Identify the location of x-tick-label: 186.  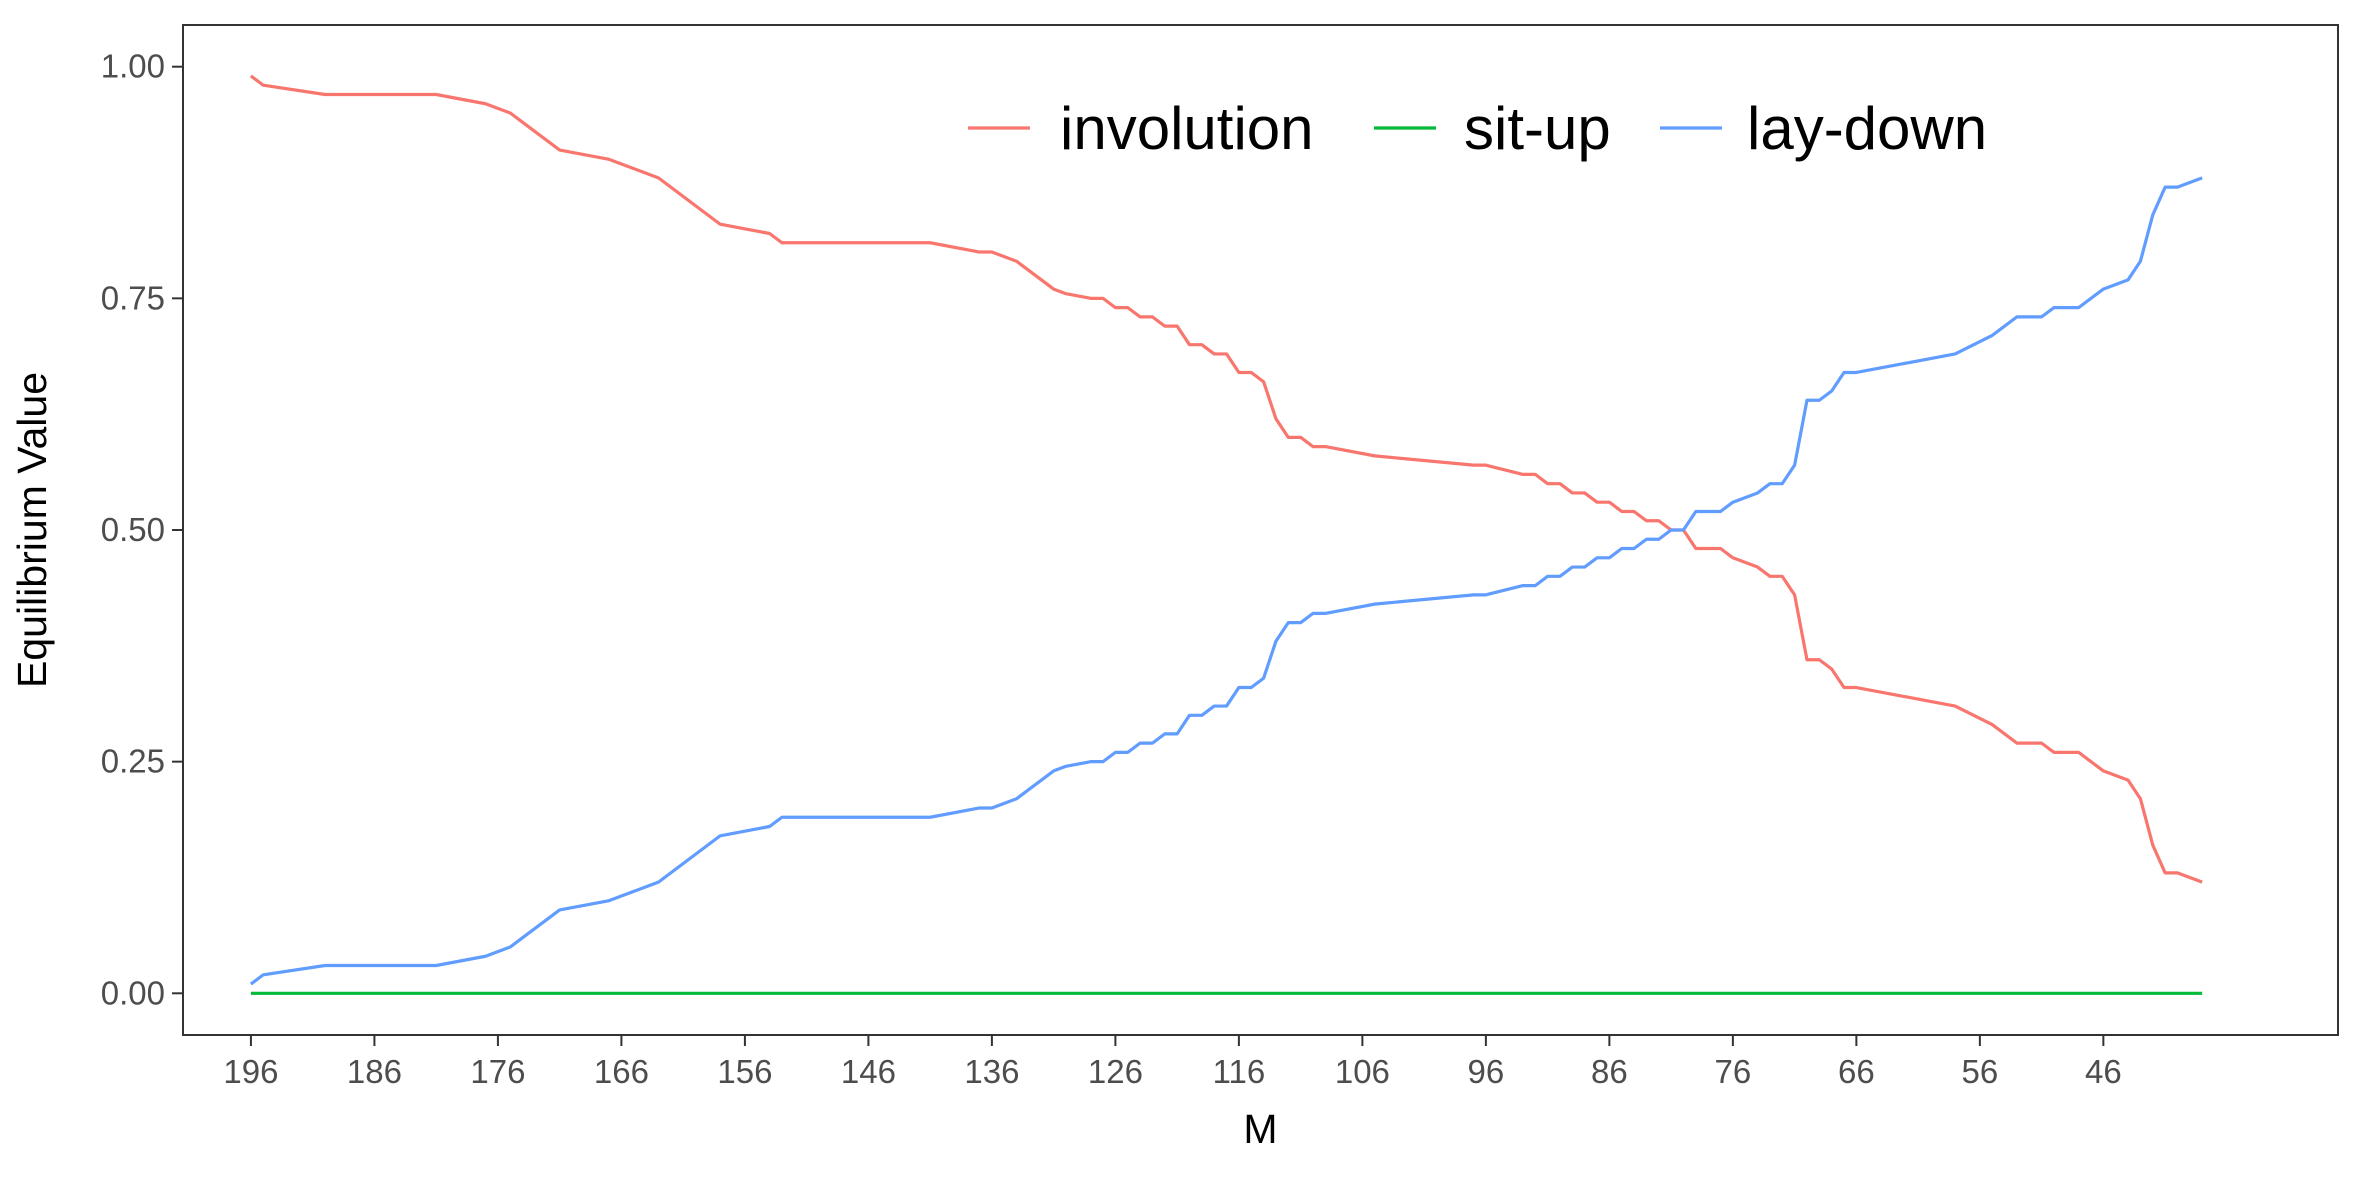
(374, 1071).